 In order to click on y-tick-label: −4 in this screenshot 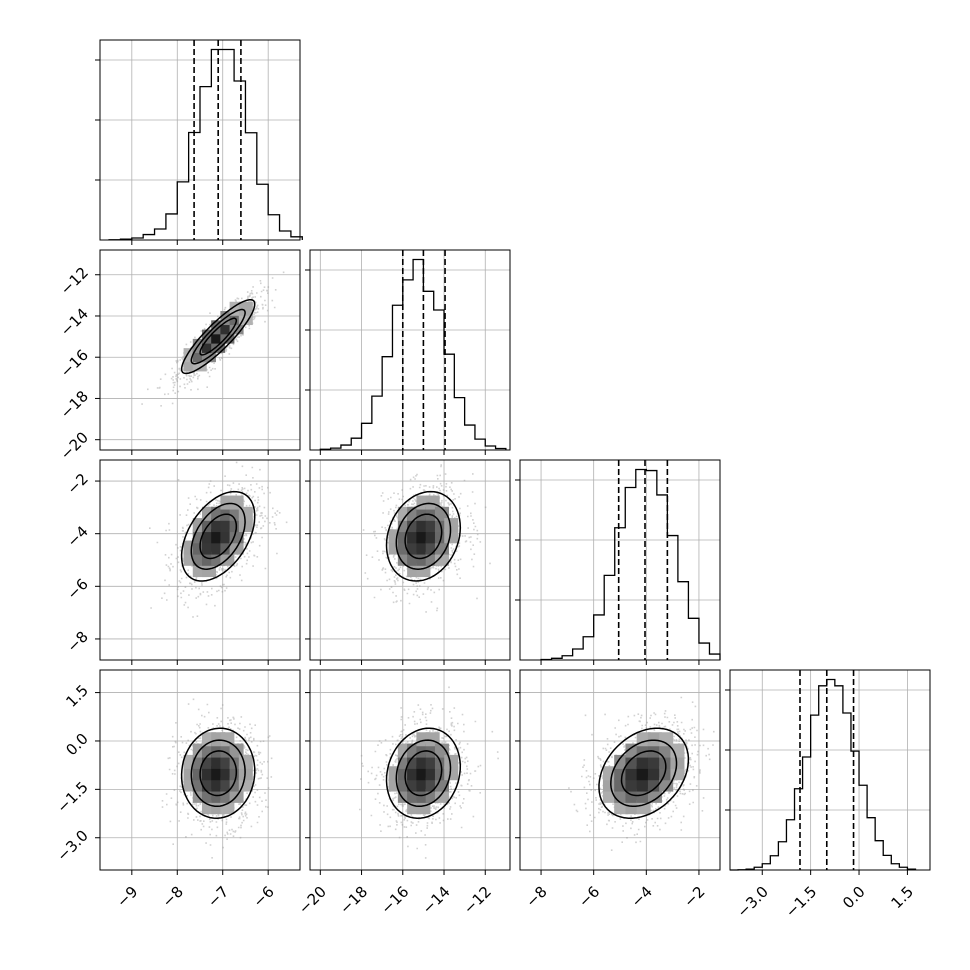, I will do `click(78, 536)`.